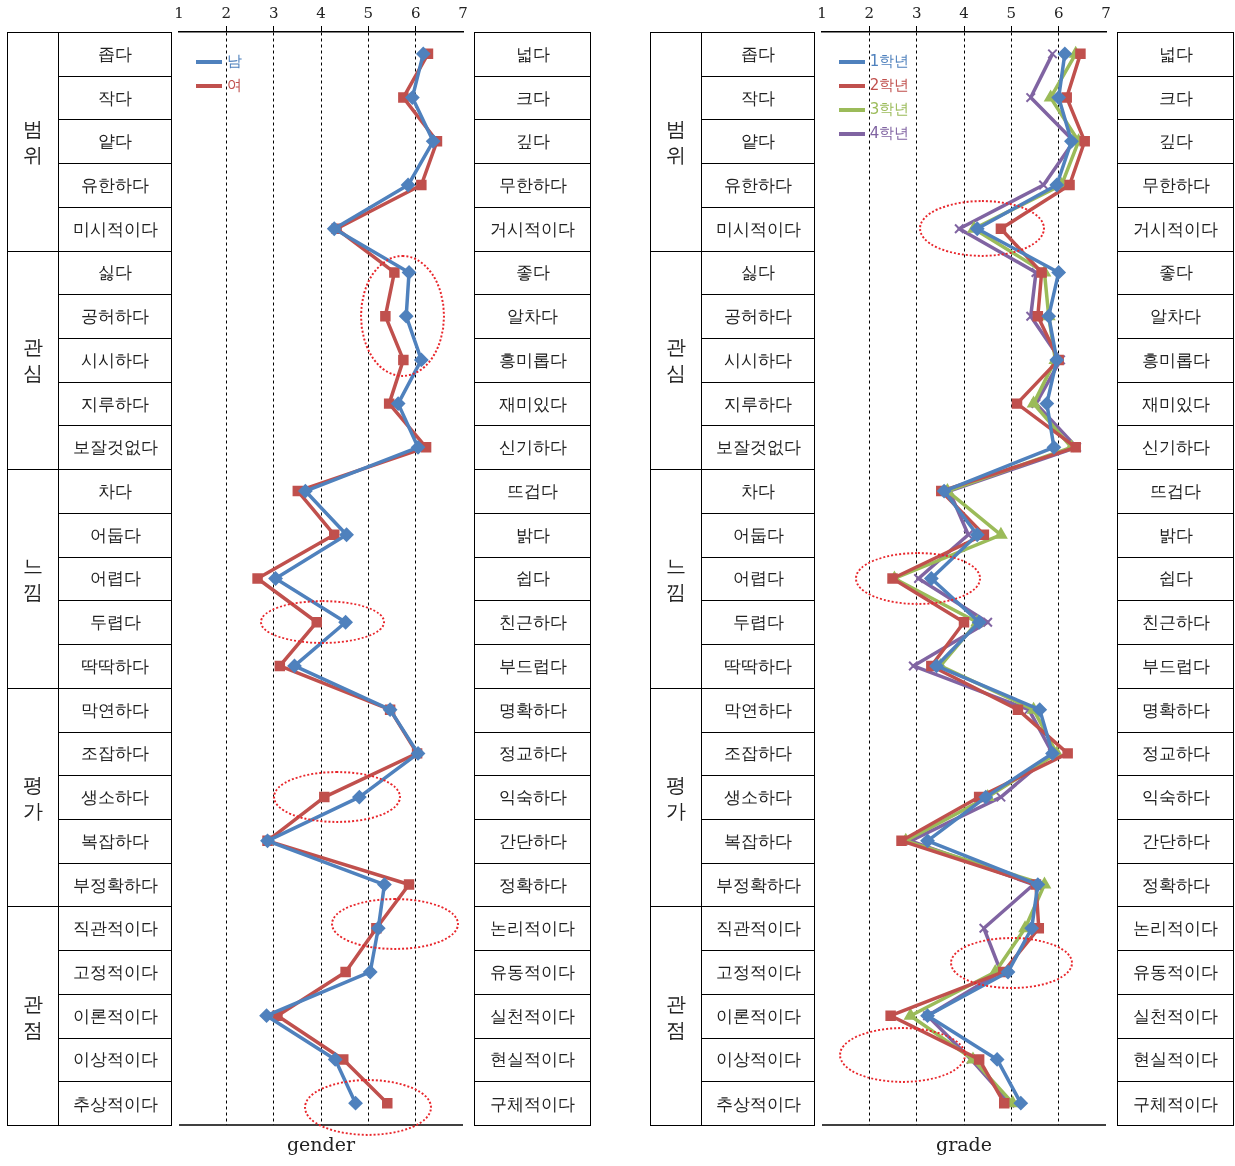 The width and height of the screenshot is (1235, 1166). What do you see at coordinates (758, 1104) in the screenshot?
I see `y-tick-label: 추상적이다` at bounding box center [758, 1104].